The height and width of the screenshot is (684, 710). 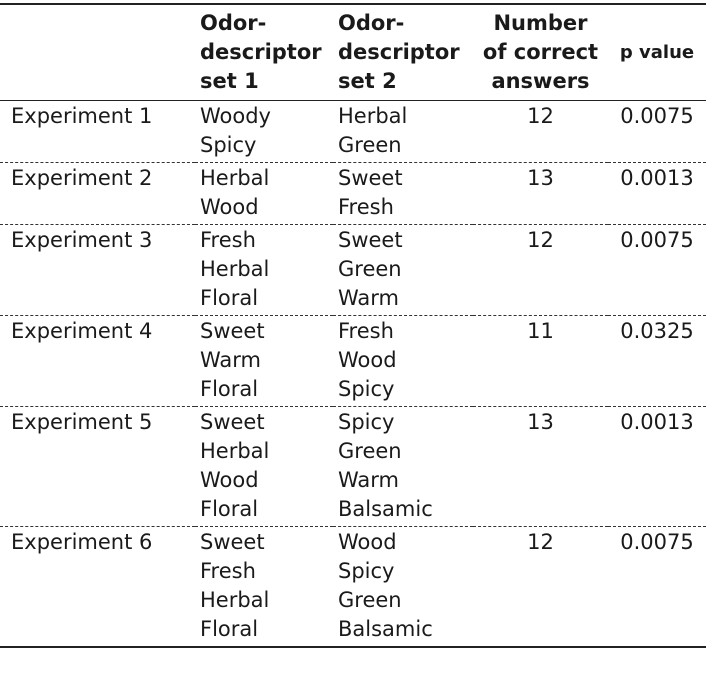 I want to click on p-value-cell: 0.0325, so click(x=657, y=361).